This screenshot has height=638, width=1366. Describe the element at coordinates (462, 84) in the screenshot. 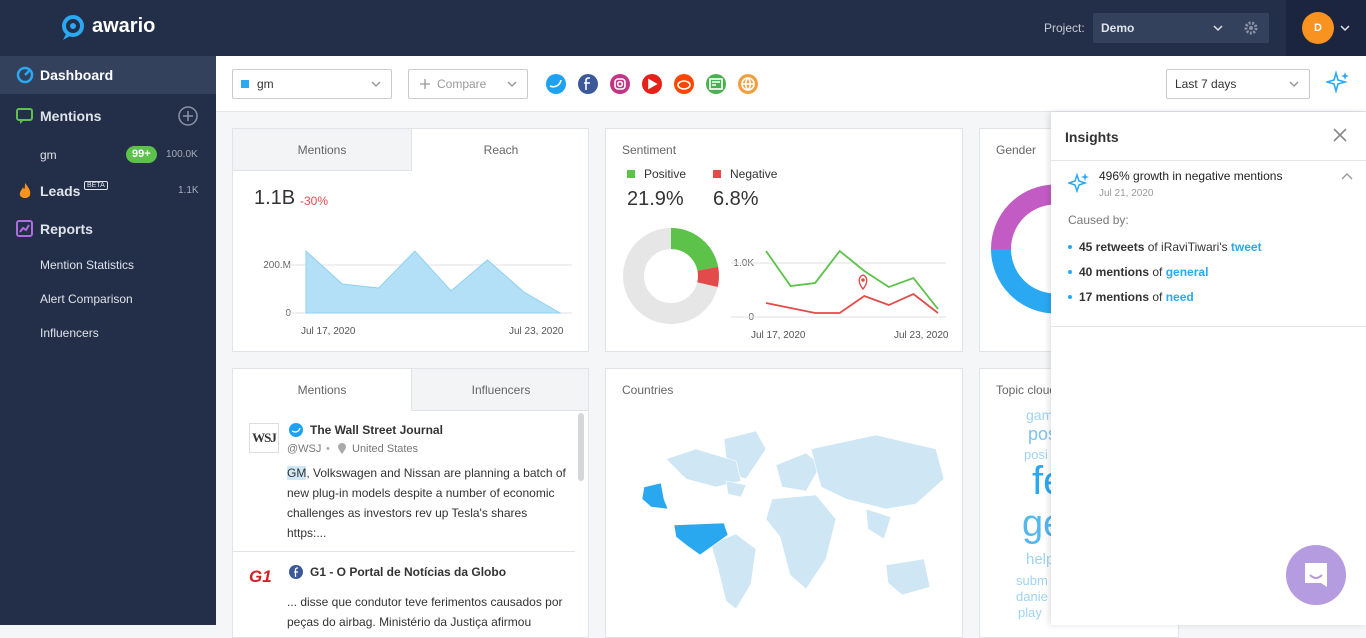

I see `compare-text: Compare` at that location.